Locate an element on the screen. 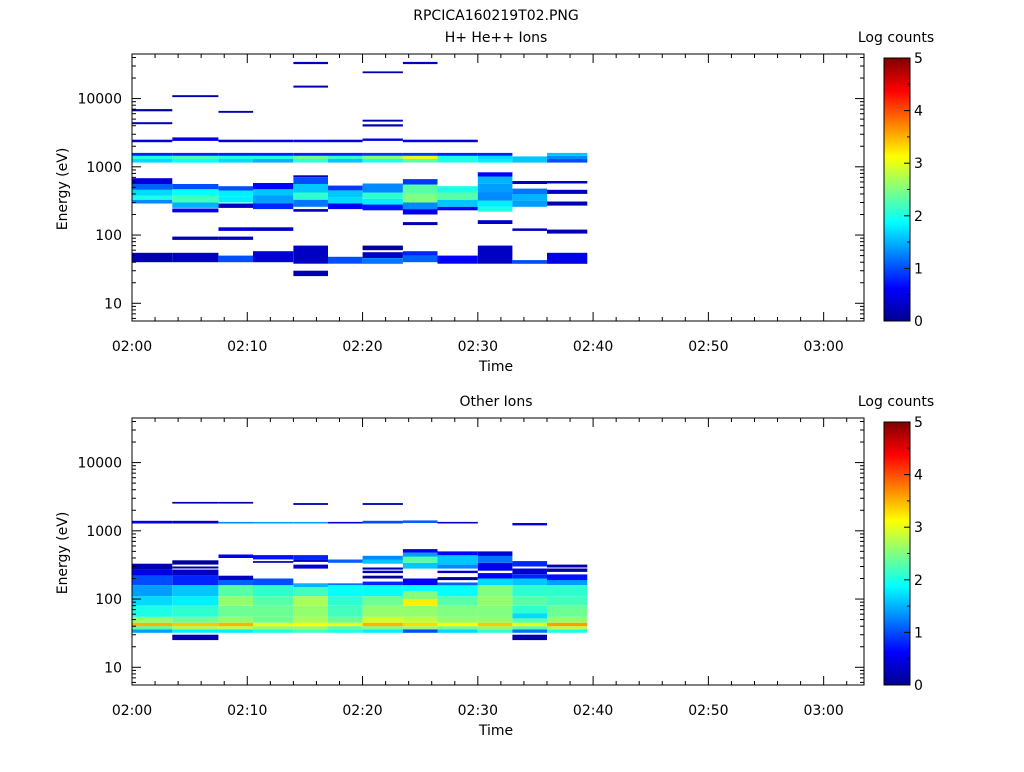  x-axis-label: Time is located at coordinates (495, 367).